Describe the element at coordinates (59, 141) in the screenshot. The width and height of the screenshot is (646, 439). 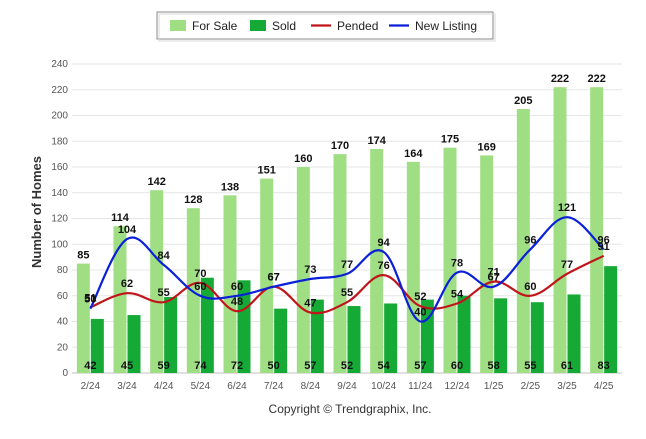
I see `y-tick-label: 180` at that location.